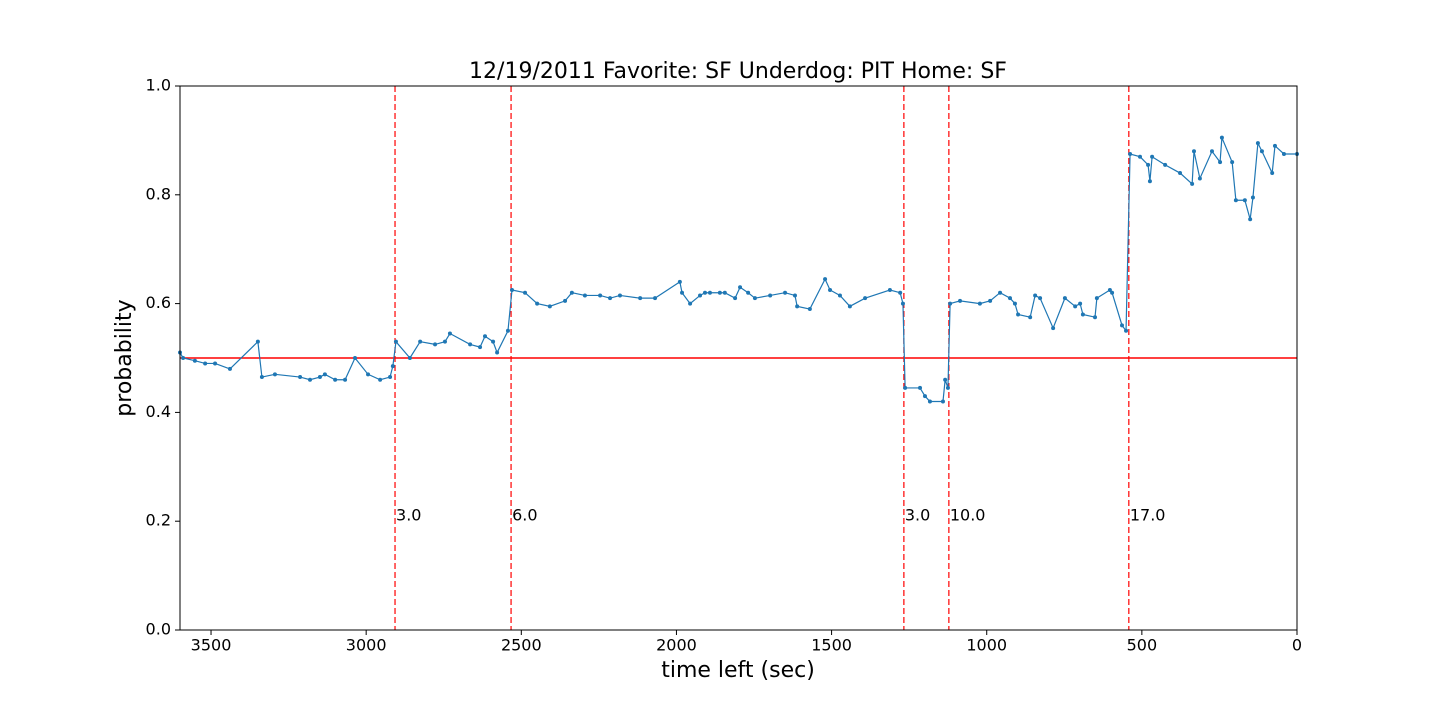 The width and height of the screenshot is (1440, 720). I want to click on y-tick-label: 0.2, so click(158, 520).